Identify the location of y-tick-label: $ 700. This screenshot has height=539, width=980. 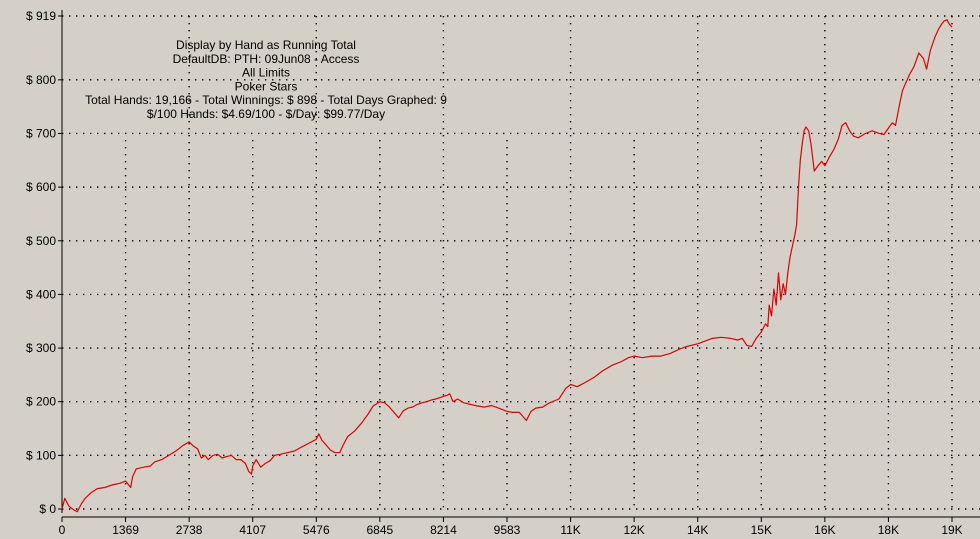
(41, 133).